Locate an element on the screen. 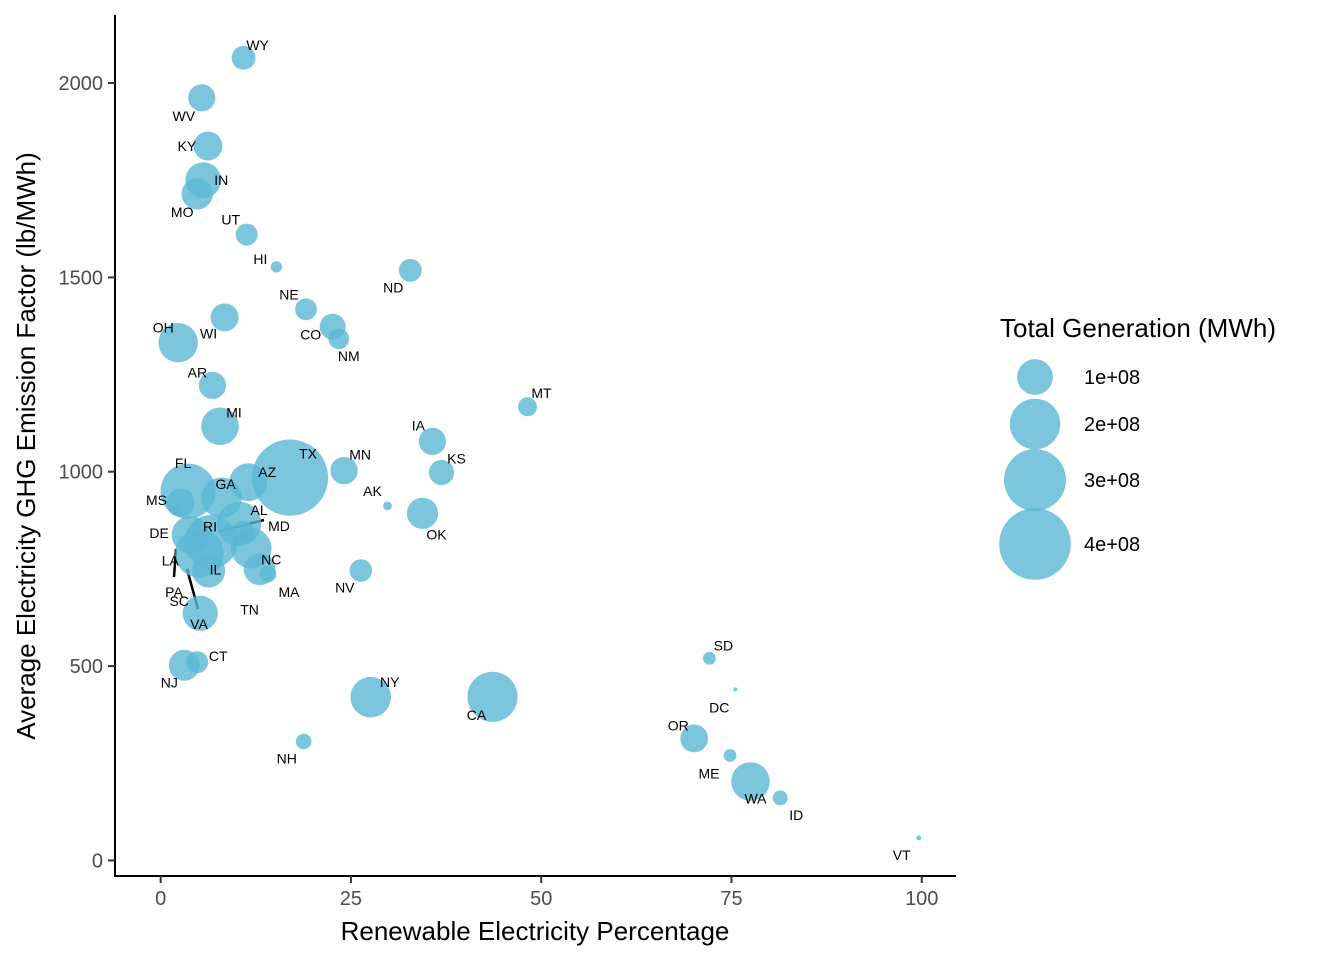 The width and height of the screenshot is (1344, 960). state-label-nc: NC is located at coordinates (271, 559).